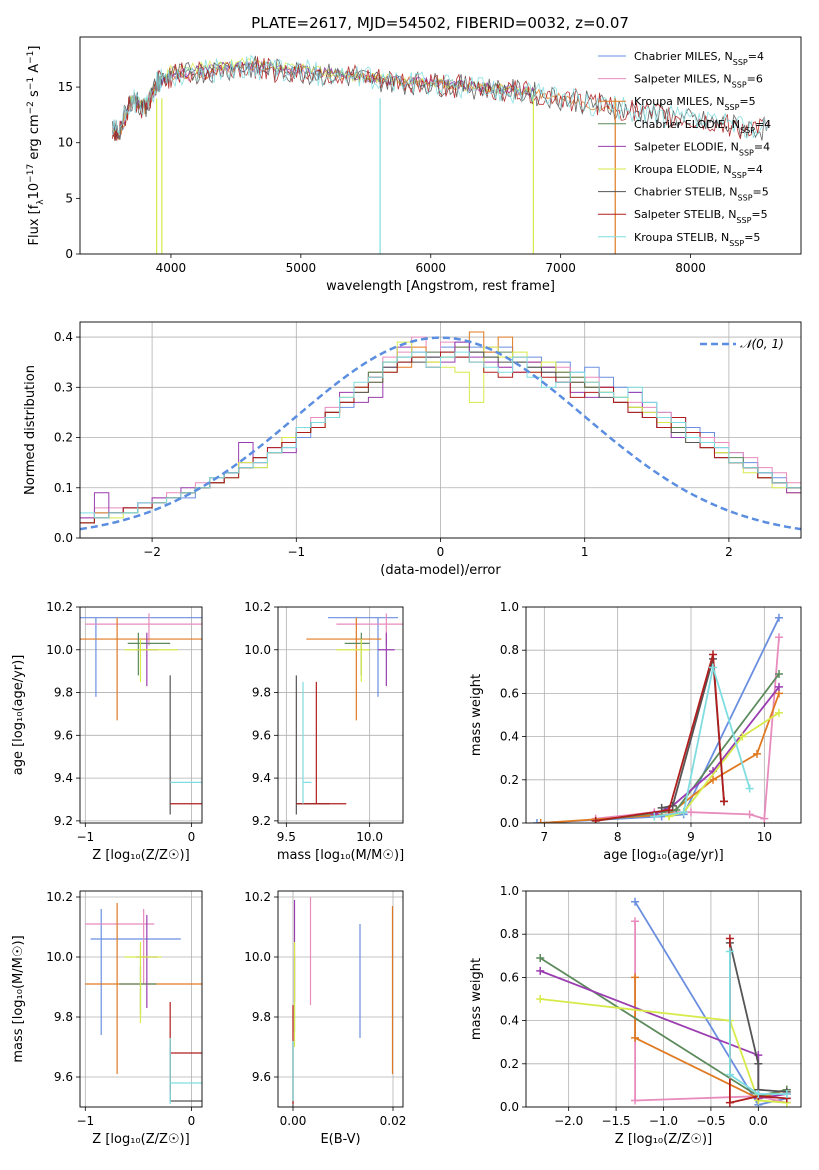 This screenshot has width=819, height=1170. Describe the element at coordinates (440, 286) in the screenshot. I see `x-axis-label: wavelength [Angstrom, rest frame]` at that location.